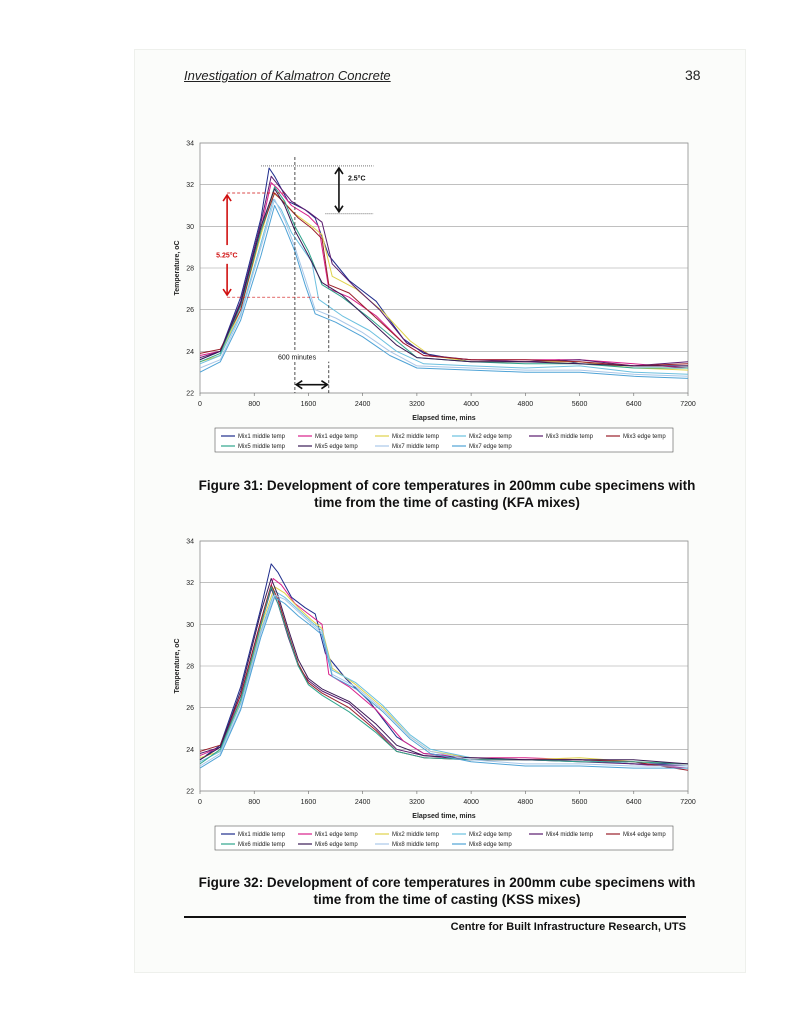  I want to click on annotation-black-arrow-head-down, so click(339, 209).